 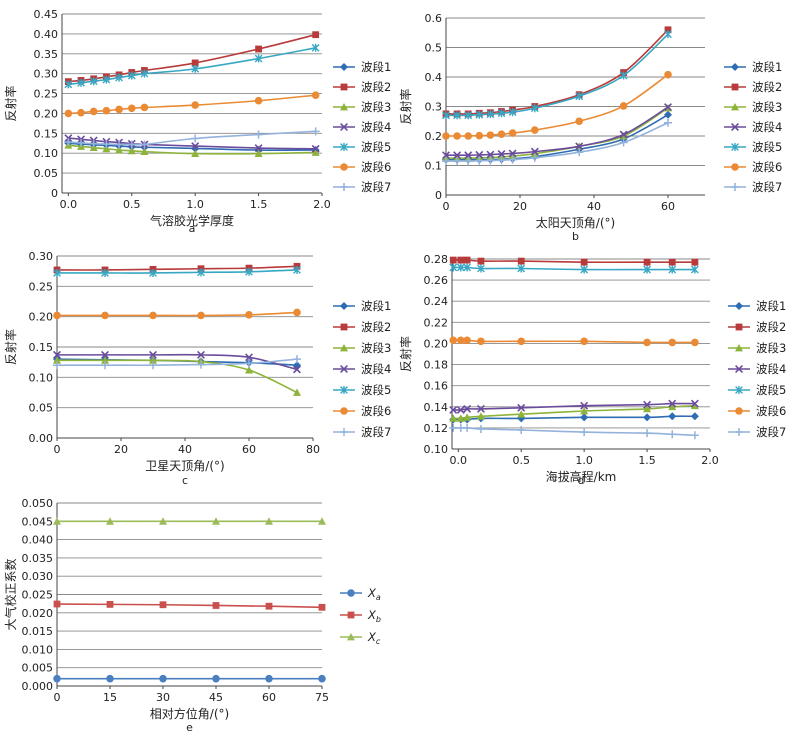 I want to click on y-tick-label: 0.28, so click(x=436, y=259).